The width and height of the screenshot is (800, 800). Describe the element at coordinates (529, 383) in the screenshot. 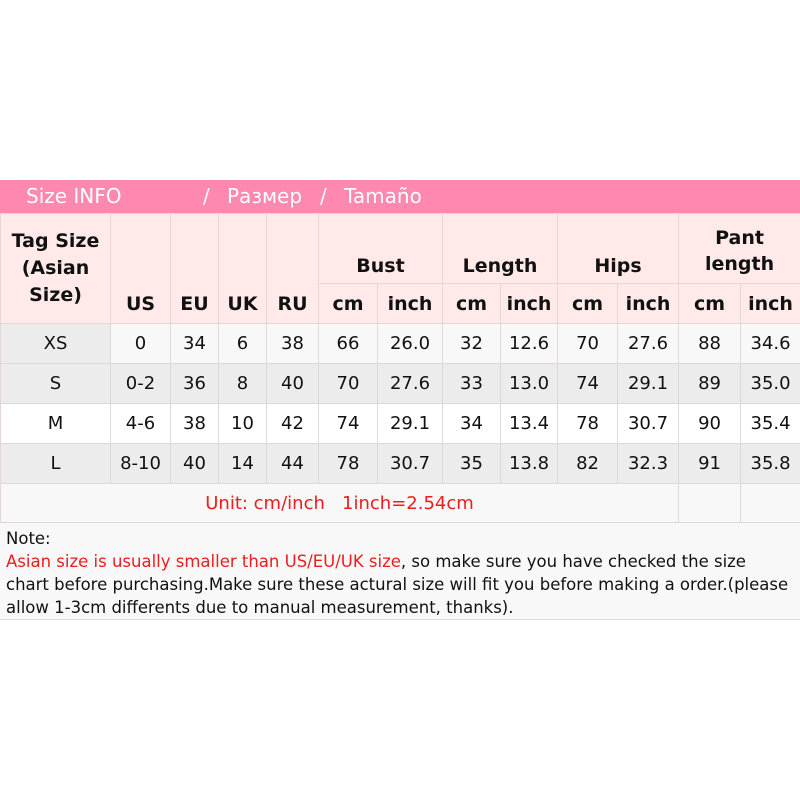

I see `value-cell: 13.0` at that location.